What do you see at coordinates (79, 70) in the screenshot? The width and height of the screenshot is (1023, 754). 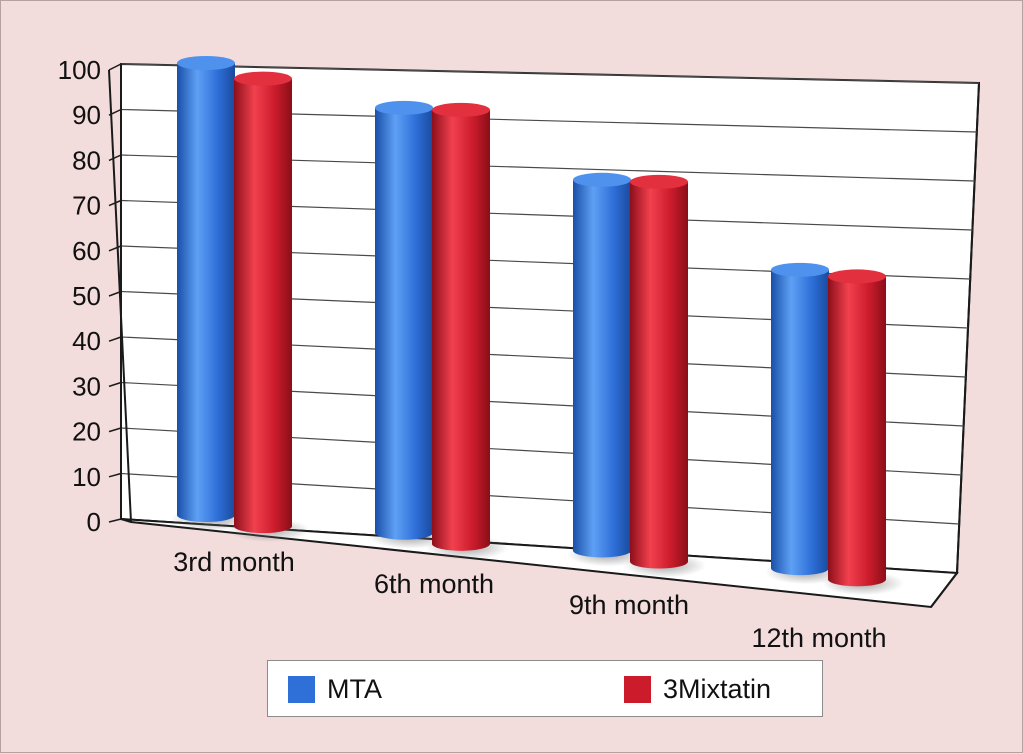 I see `y-tick-label: 100` at bounding box center [79, 70].